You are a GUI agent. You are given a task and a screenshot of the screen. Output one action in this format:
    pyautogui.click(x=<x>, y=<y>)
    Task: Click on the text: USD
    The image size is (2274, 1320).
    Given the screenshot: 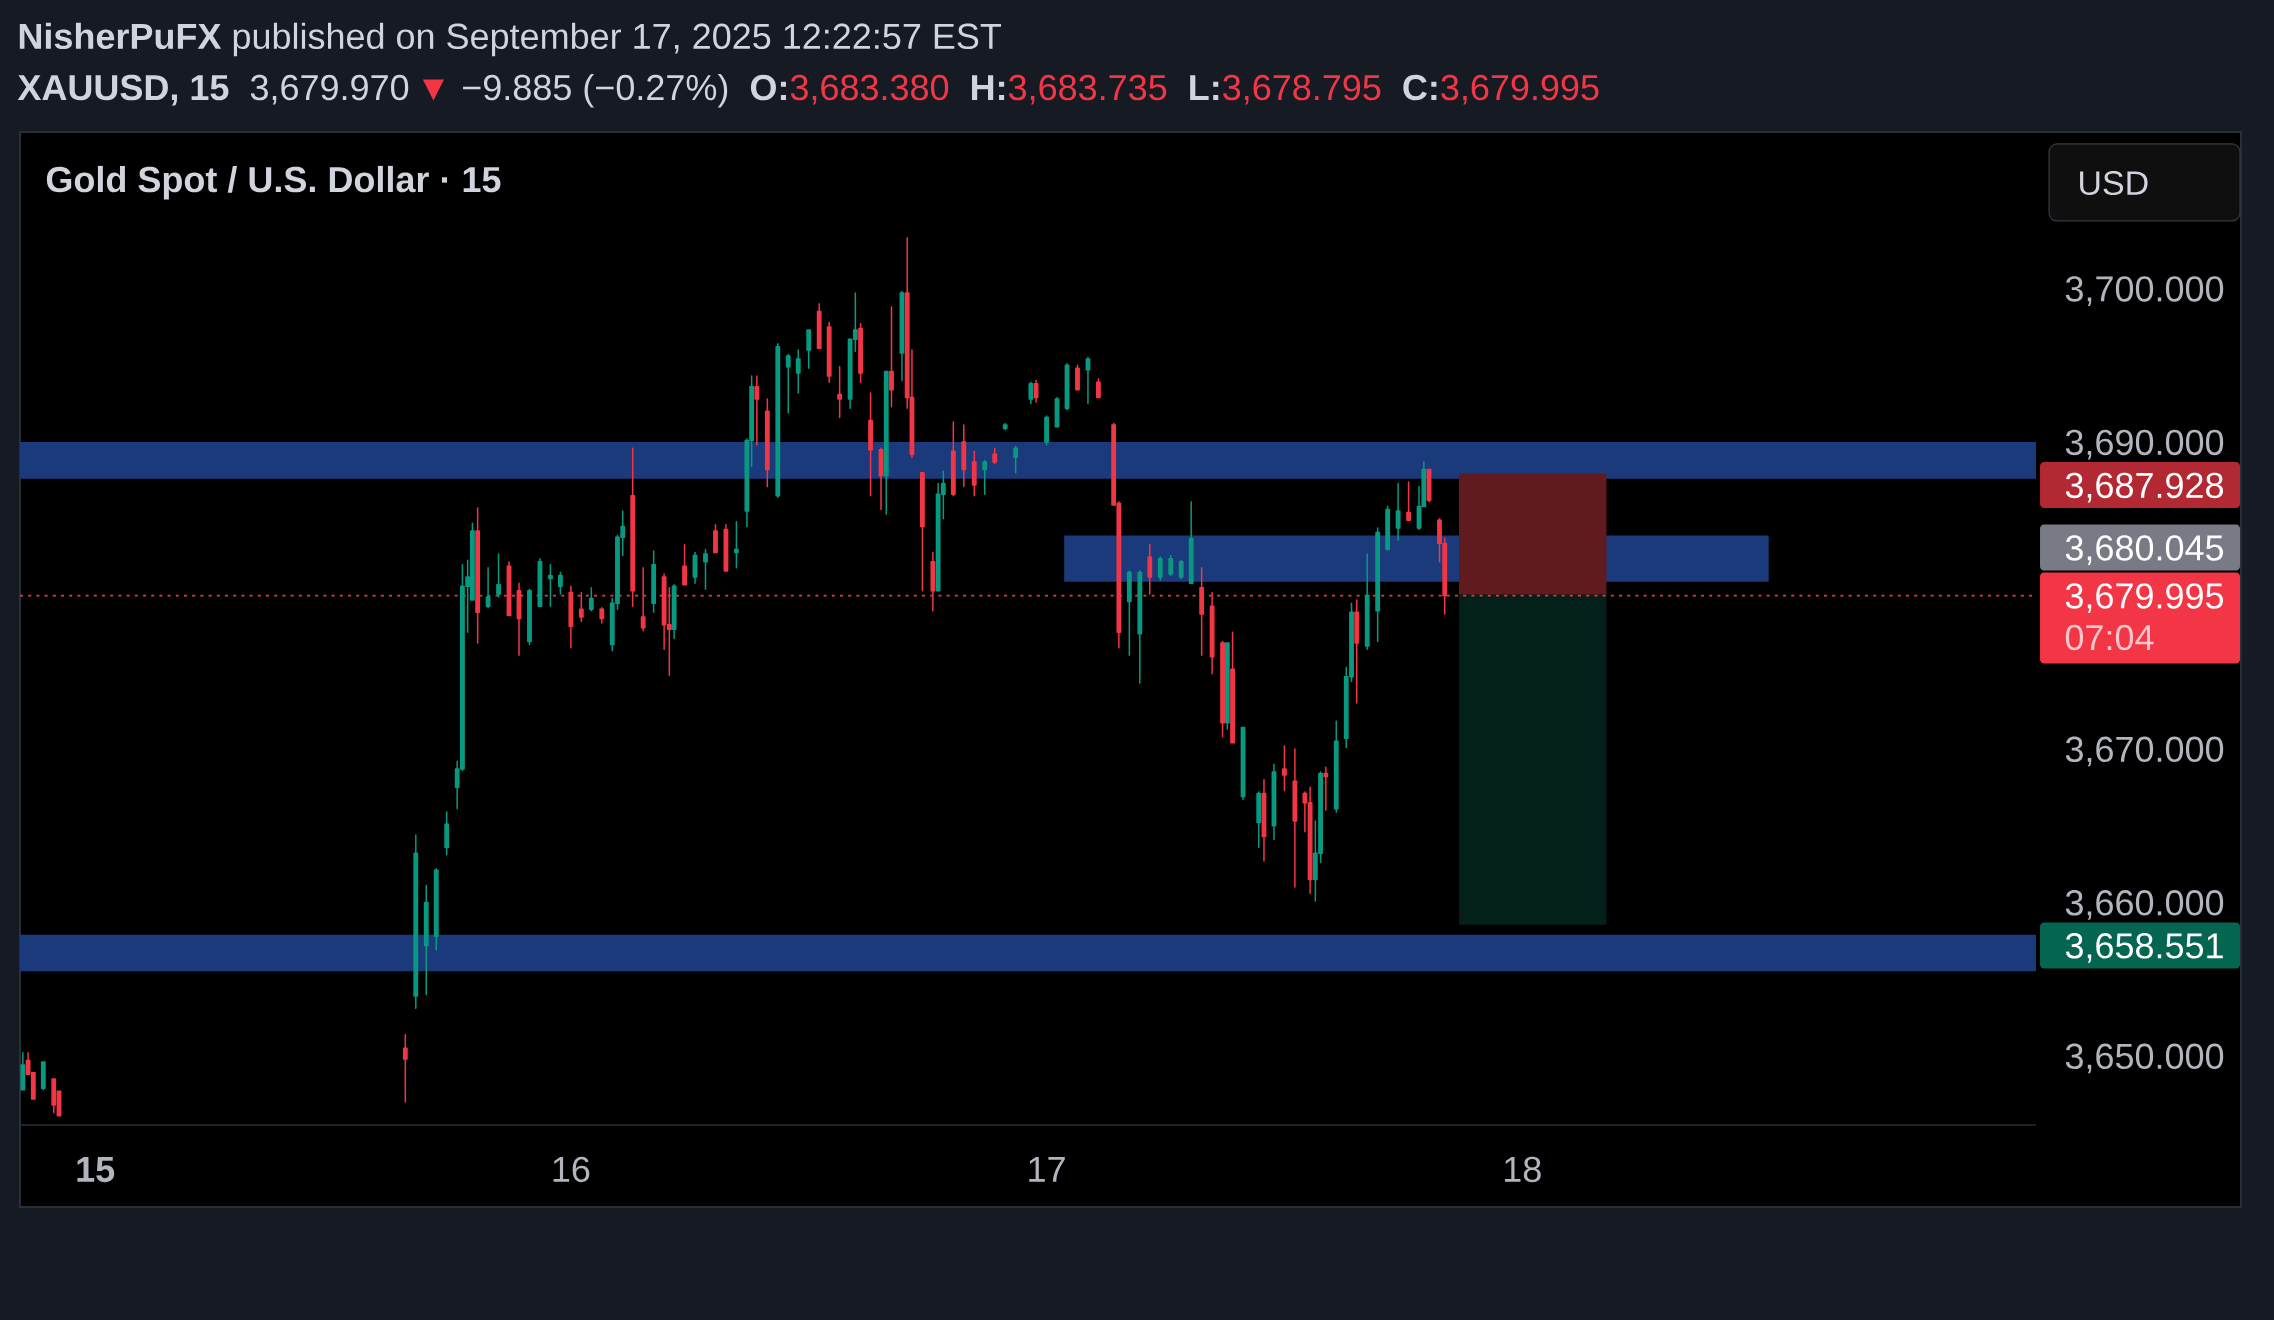 What is the action you would take?
    pyautogui.click(x=2114, y=183)
    